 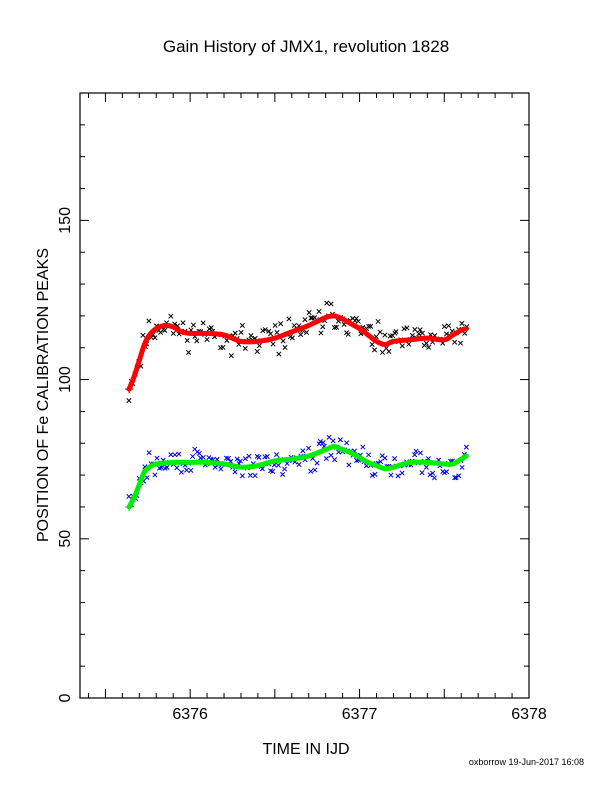 What do you see at coordinates (65, 697) in the screenshot?
I see `y-tick-label: 0` at bounding box center [65, 697].